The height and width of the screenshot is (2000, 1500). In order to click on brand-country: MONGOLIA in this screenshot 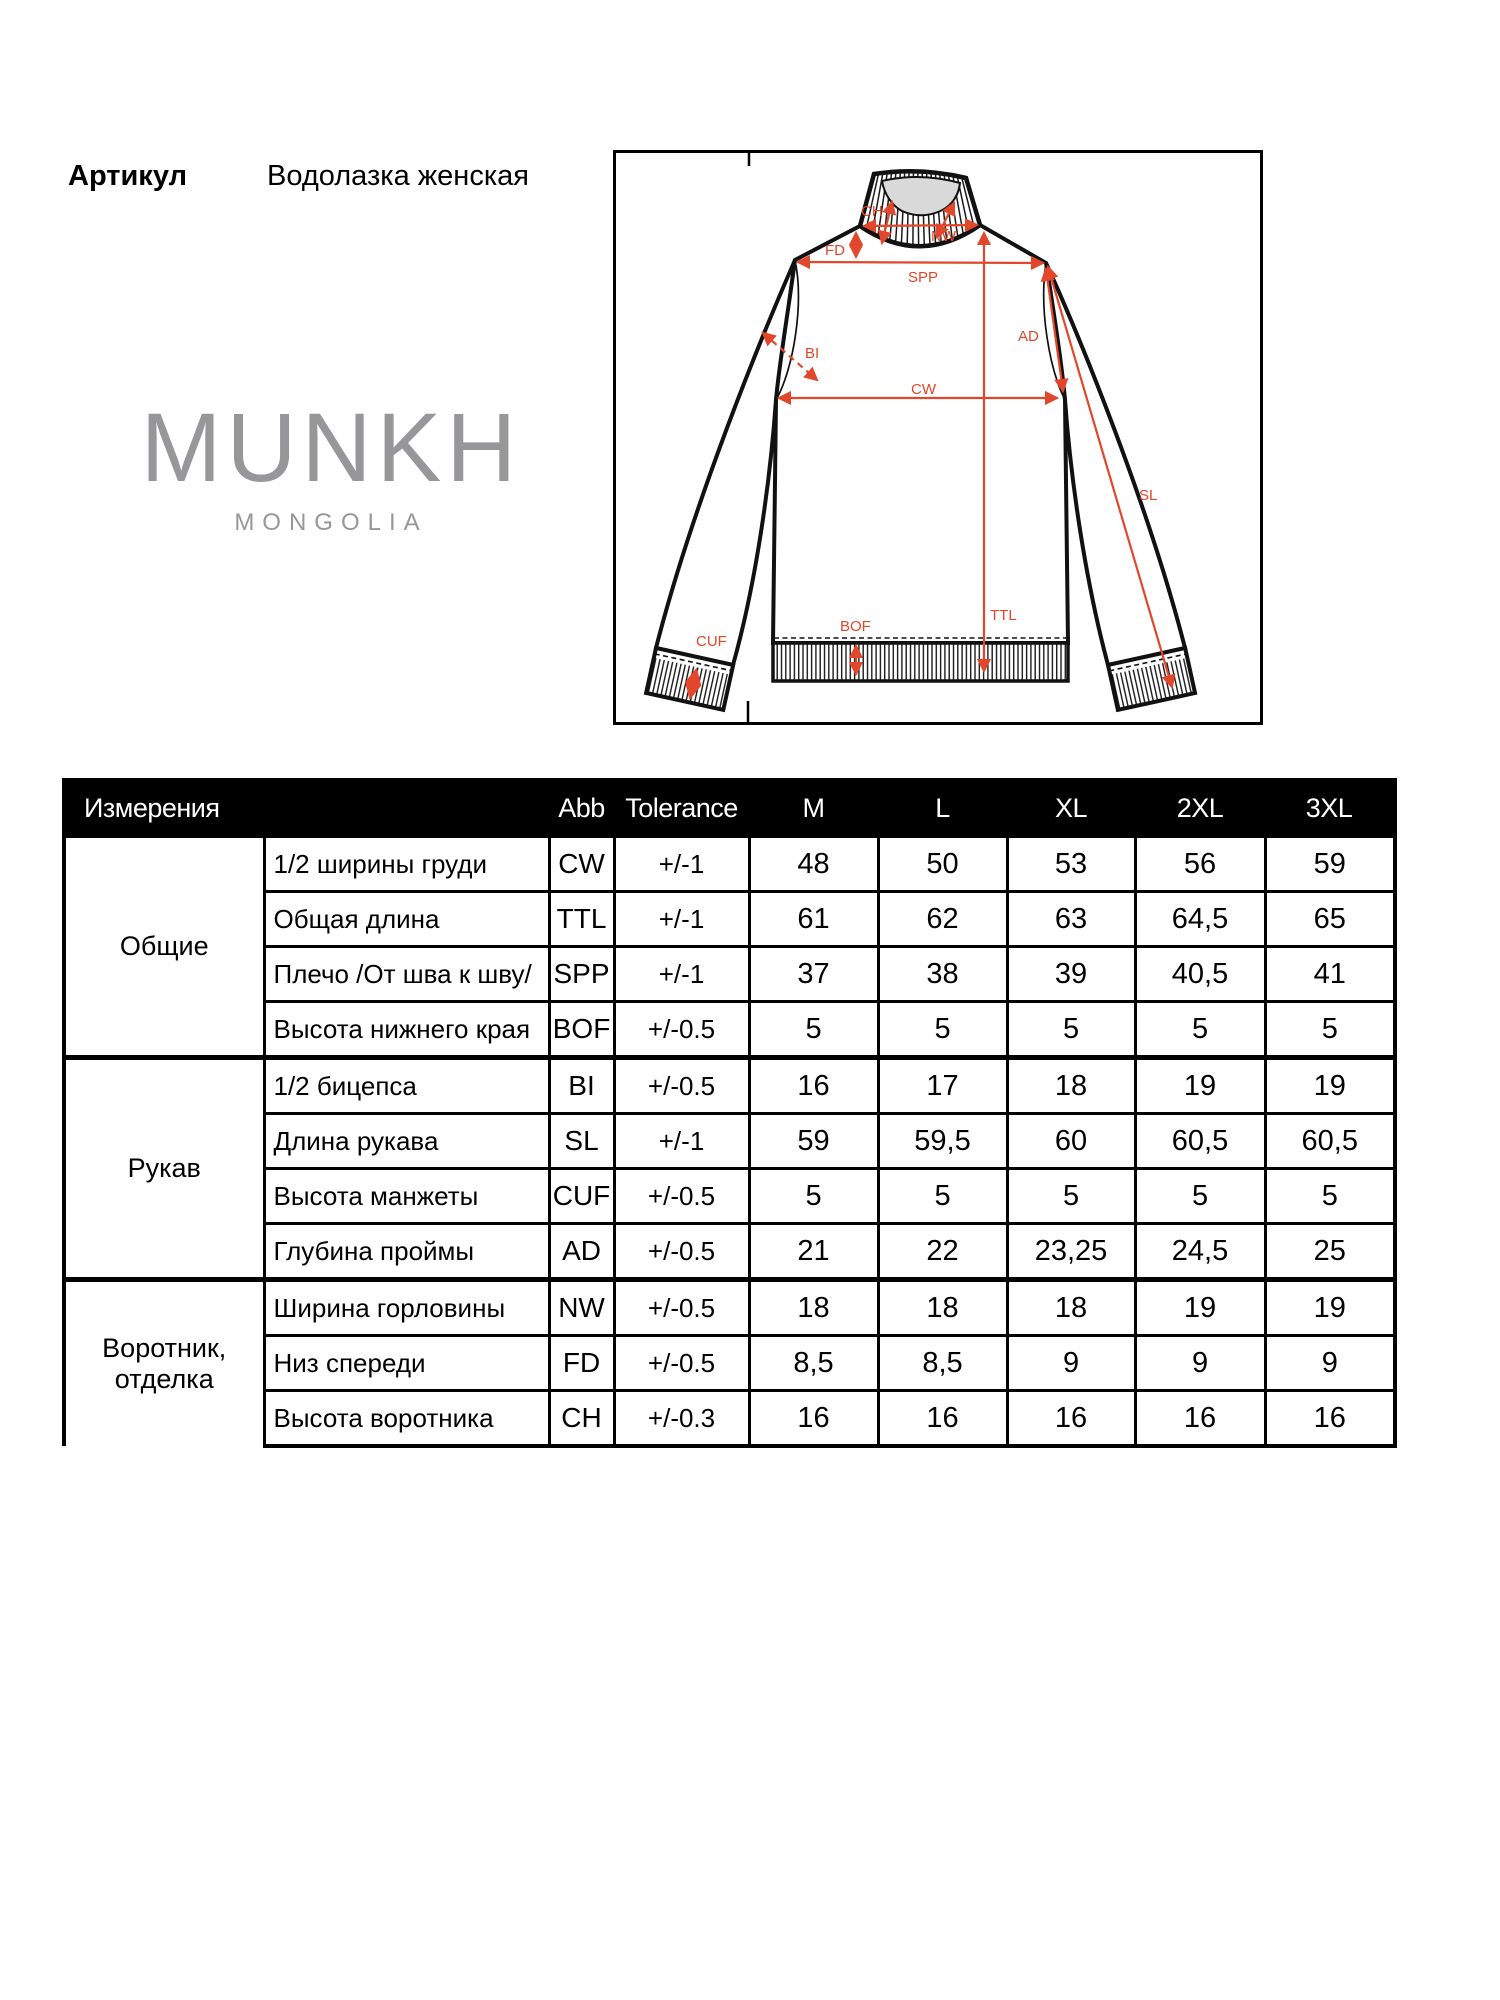, I will do `click(331, 522)`.